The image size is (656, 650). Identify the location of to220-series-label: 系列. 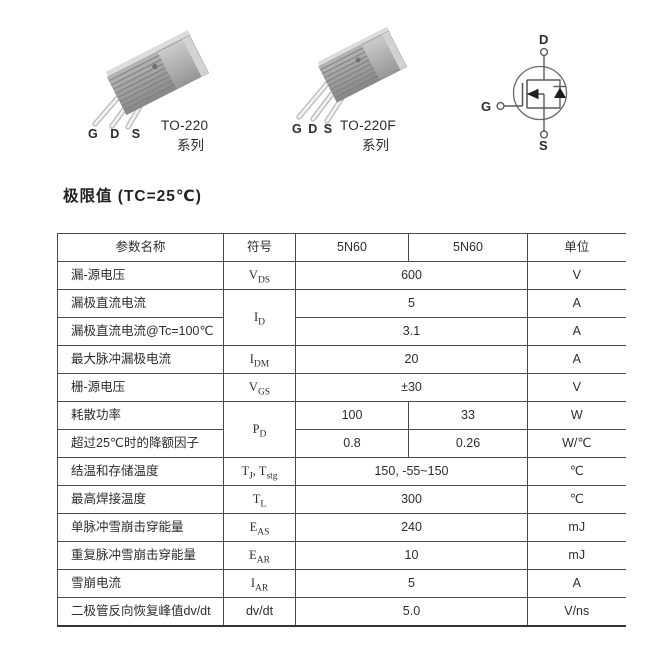
(190, 145).